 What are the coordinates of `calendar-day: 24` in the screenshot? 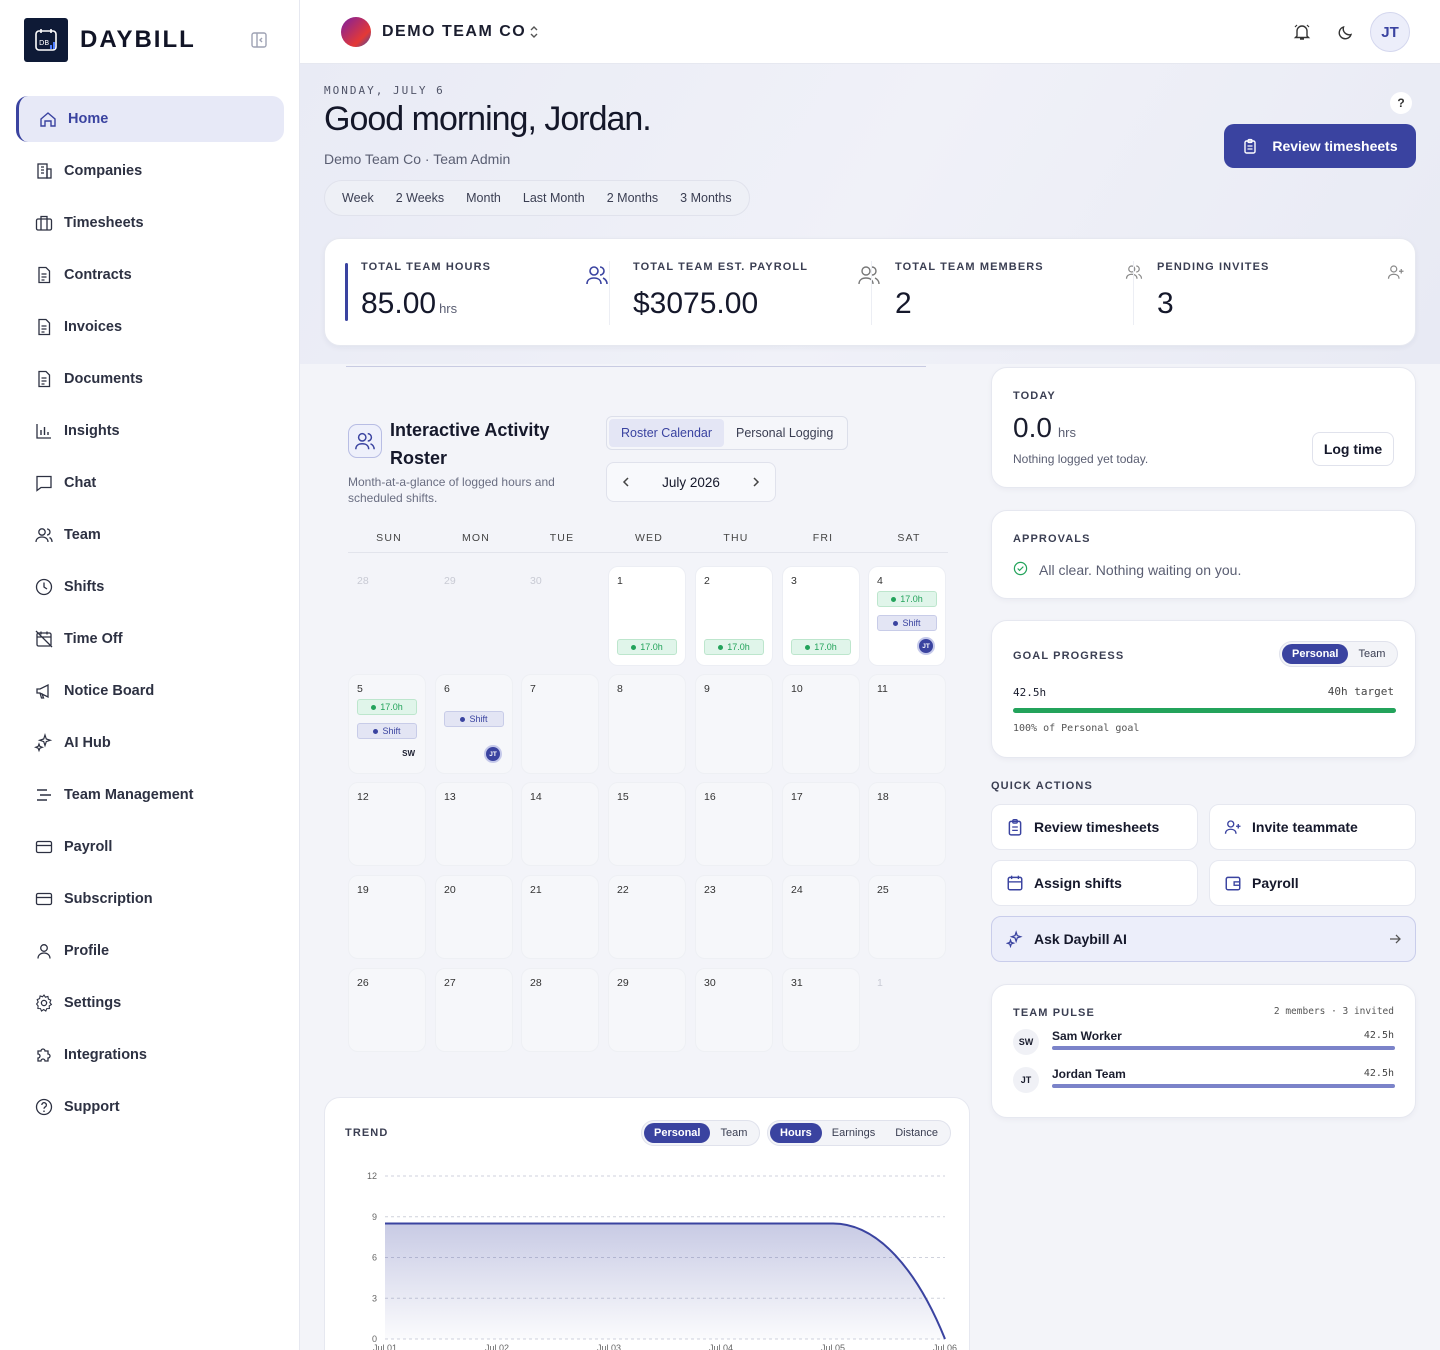 It's located at (821, 917).